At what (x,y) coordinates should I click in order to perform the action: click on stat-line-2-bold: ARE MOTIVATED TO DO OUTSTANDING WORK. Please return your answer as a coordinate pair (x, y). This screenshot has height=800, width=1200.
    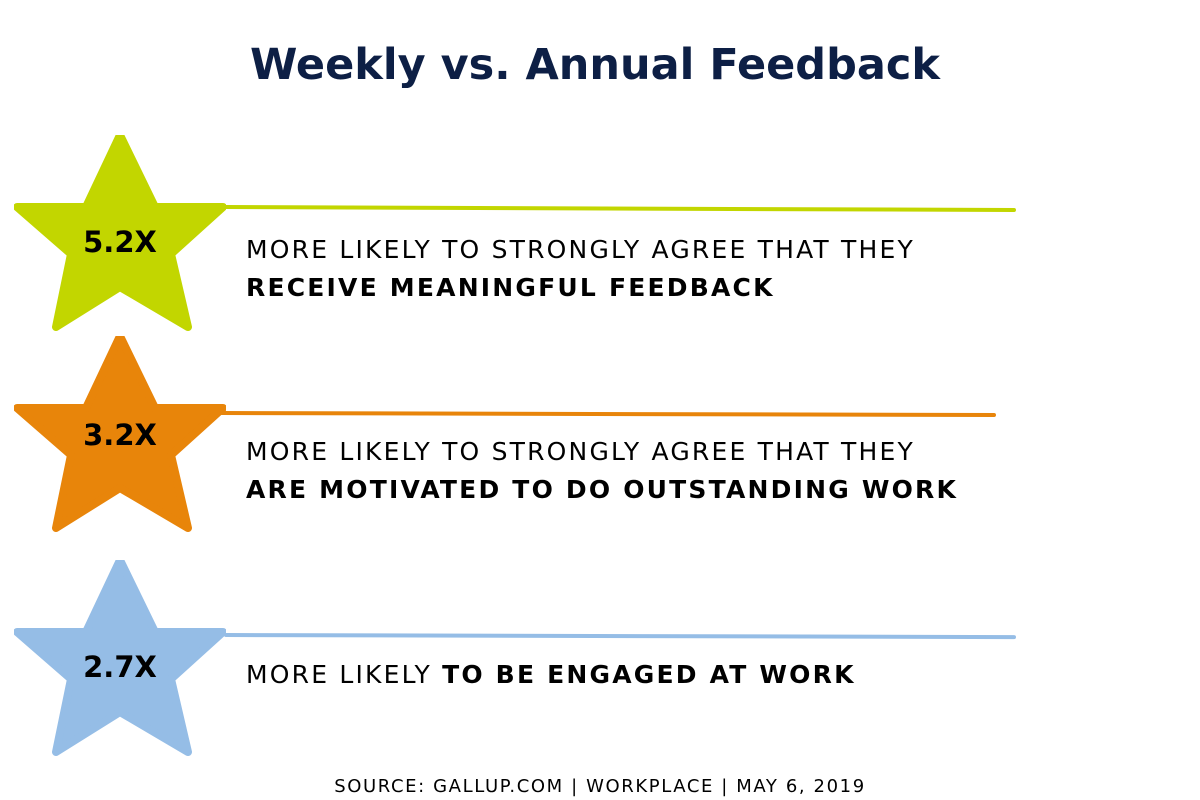
    Looking at the image, I should click on (602, 489).